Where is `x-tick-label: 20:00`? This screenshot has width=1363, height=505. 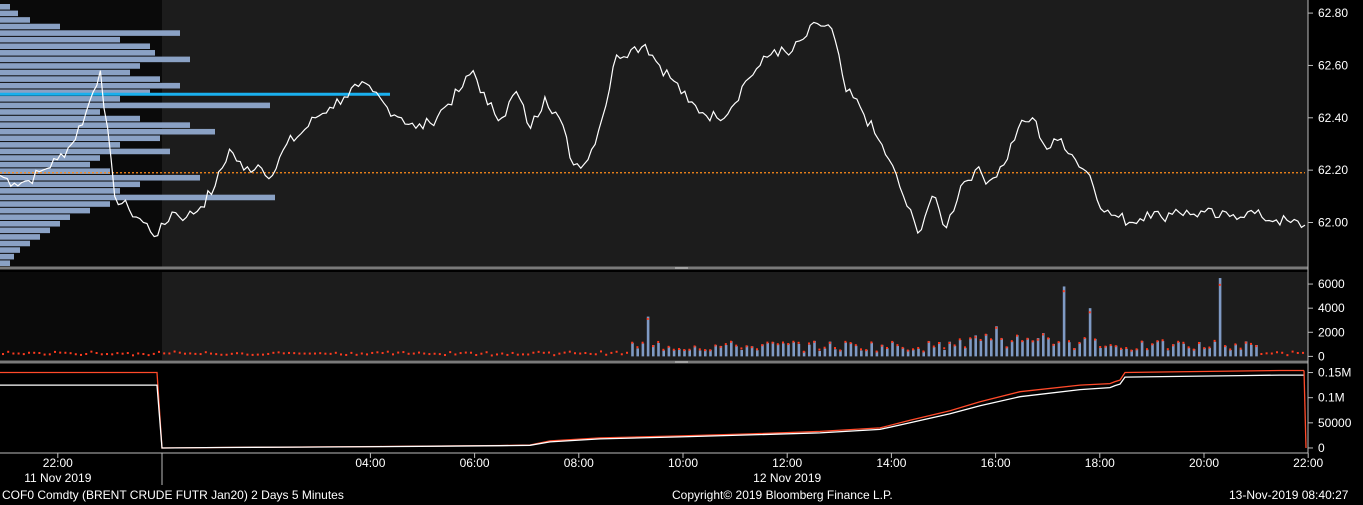 x-tick-label: 20:00 is located at coordinates (1204, 463).